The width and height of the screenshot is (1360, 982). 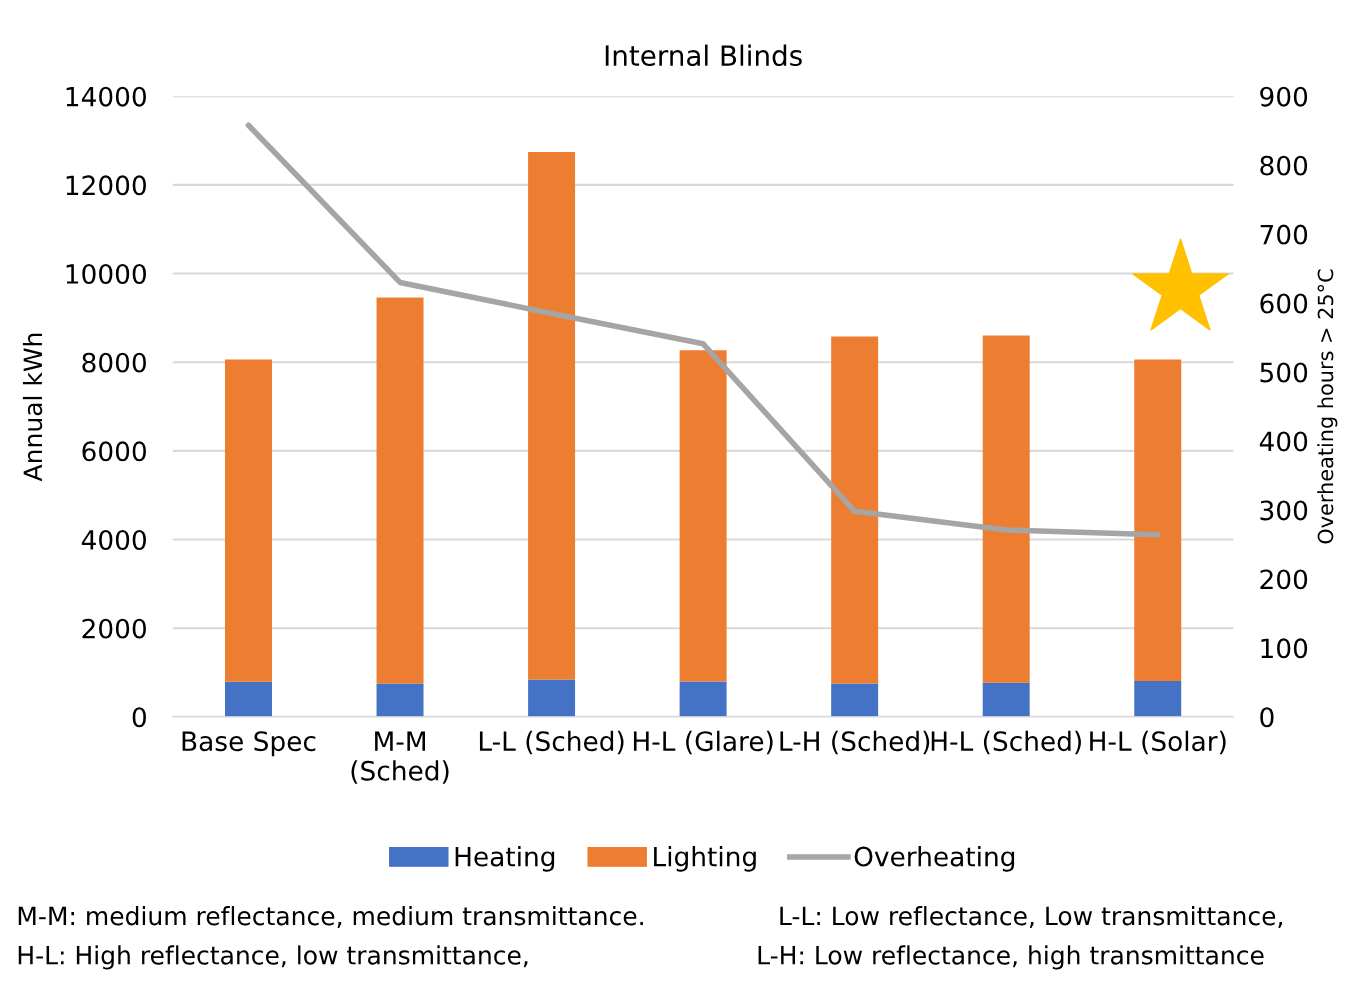 What do you see at coordinates (113, 539) in the screenshot?
I see `y-tick-label: 4000` at bounding box center [113, 539].